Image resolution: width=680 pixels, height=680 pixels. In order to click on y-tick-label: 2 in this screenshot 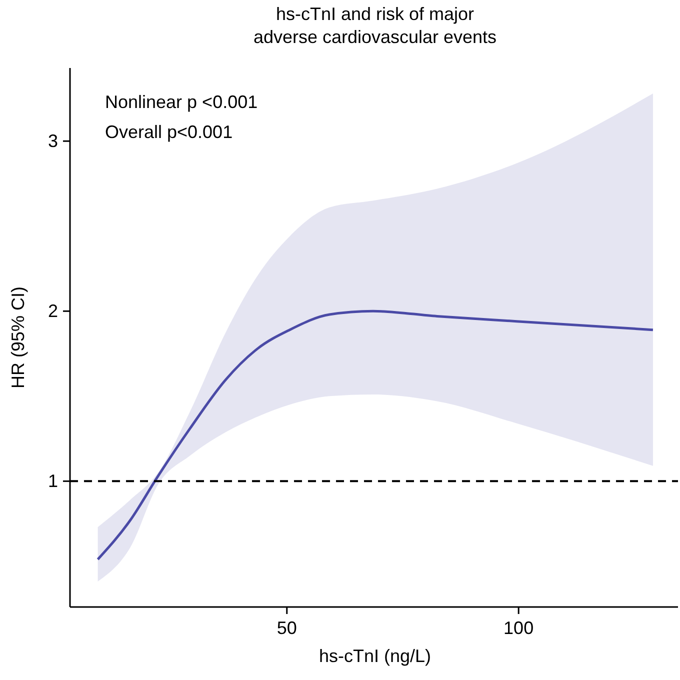, I will do `click(53, 311)`.